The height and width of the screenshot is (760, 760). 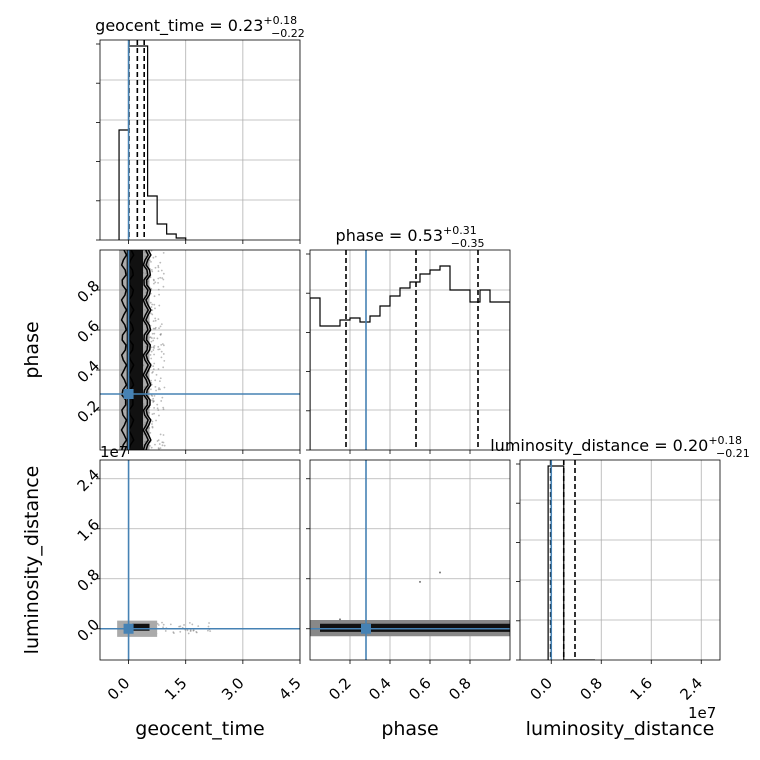 I want to click on y-tick-label: 0.6, so click(x=89, y=332).